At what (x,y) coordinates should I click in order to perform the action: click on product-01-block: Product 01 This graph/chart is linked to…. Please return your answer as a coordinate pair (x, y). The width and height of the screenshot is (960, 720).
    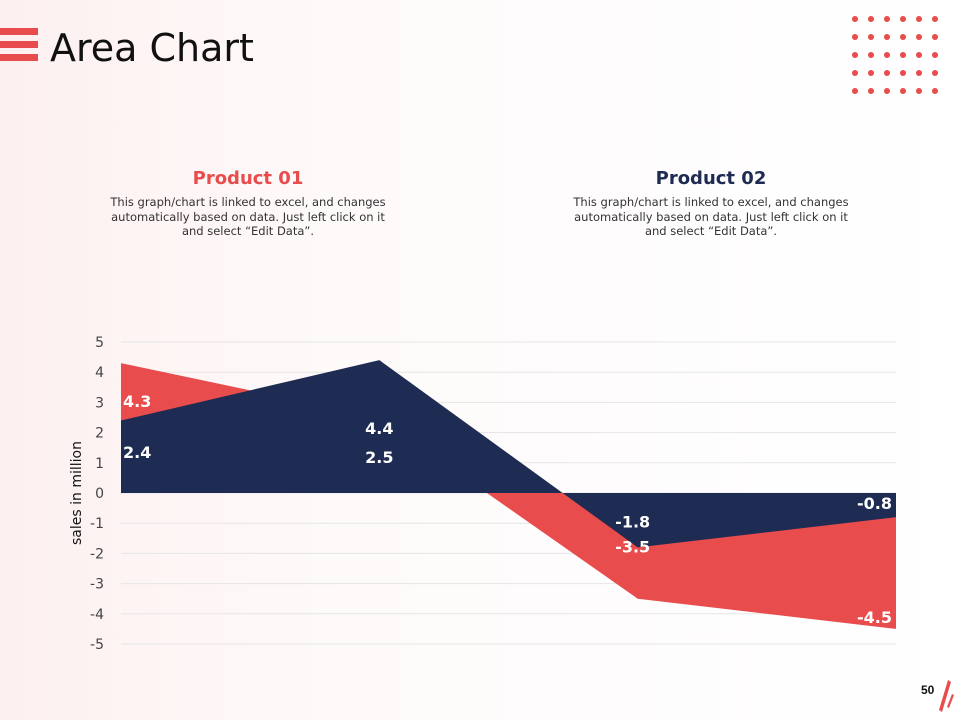
    Looking at the image, I should click on (248, 203).